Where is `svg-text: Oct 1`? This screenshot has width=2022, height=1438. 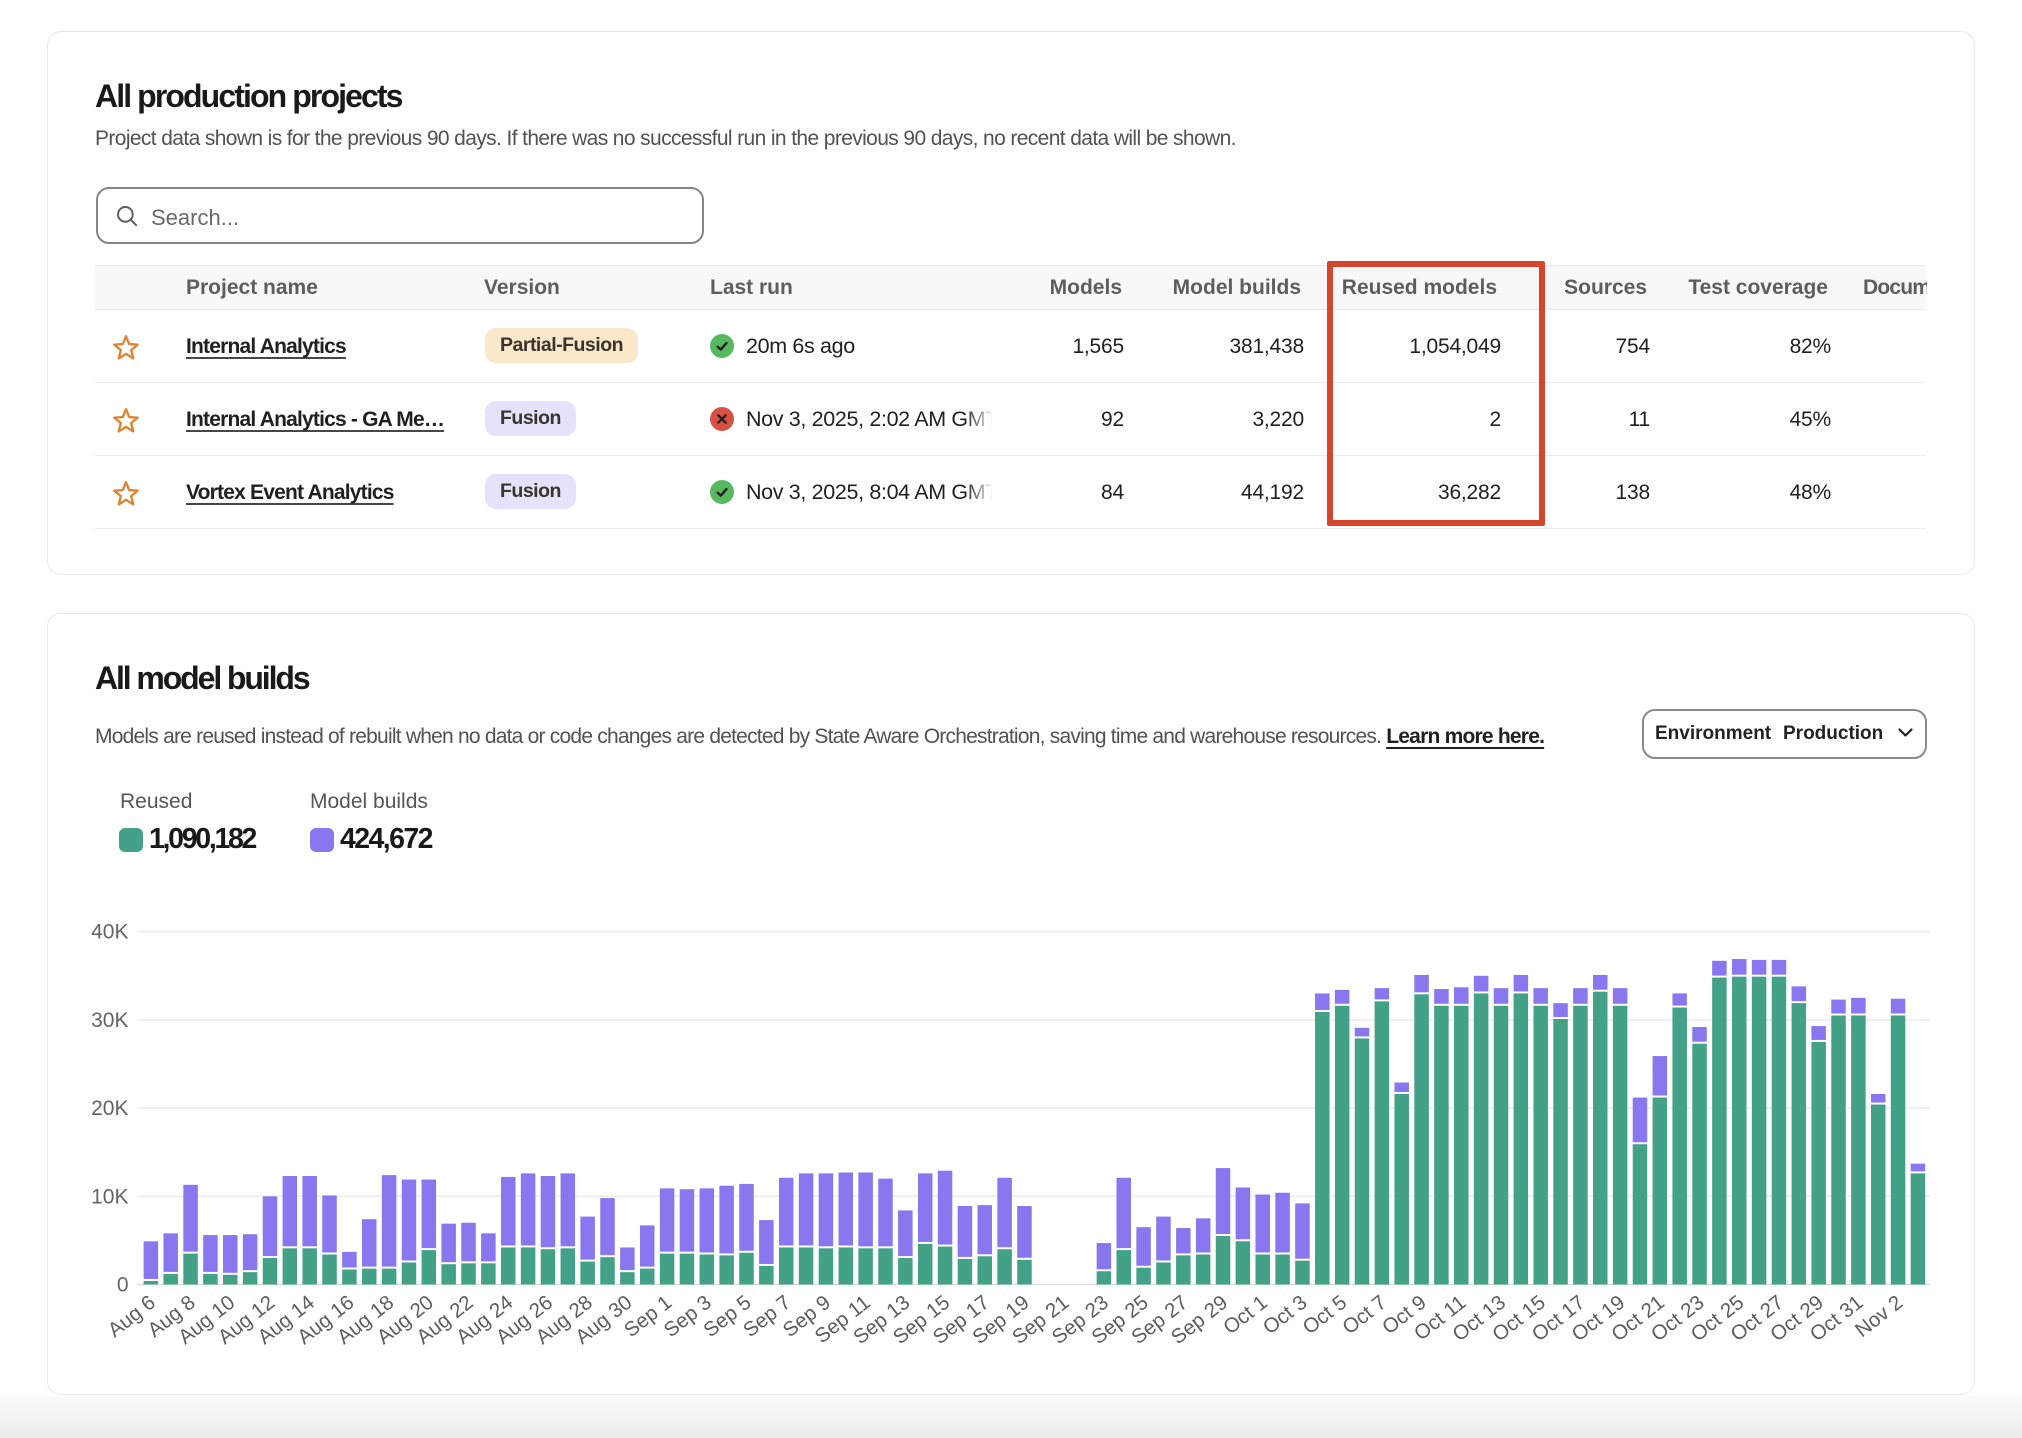
svg-text: Oct 1 is located at coordinates (1245, 1315).